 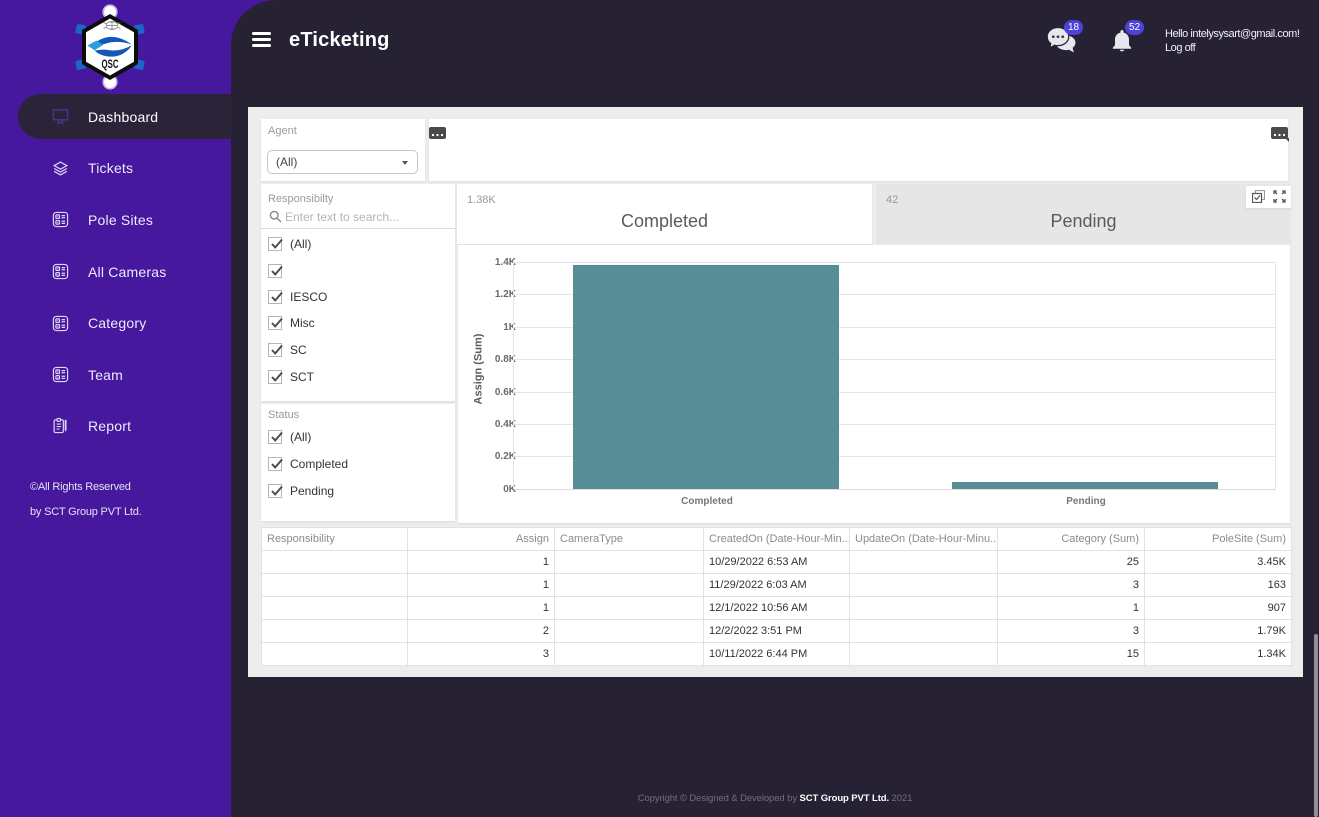 What do you see at coordinates (110, 64) in the screenshot?
I see `svg-text: QSC` at bounding box center [110, 64].